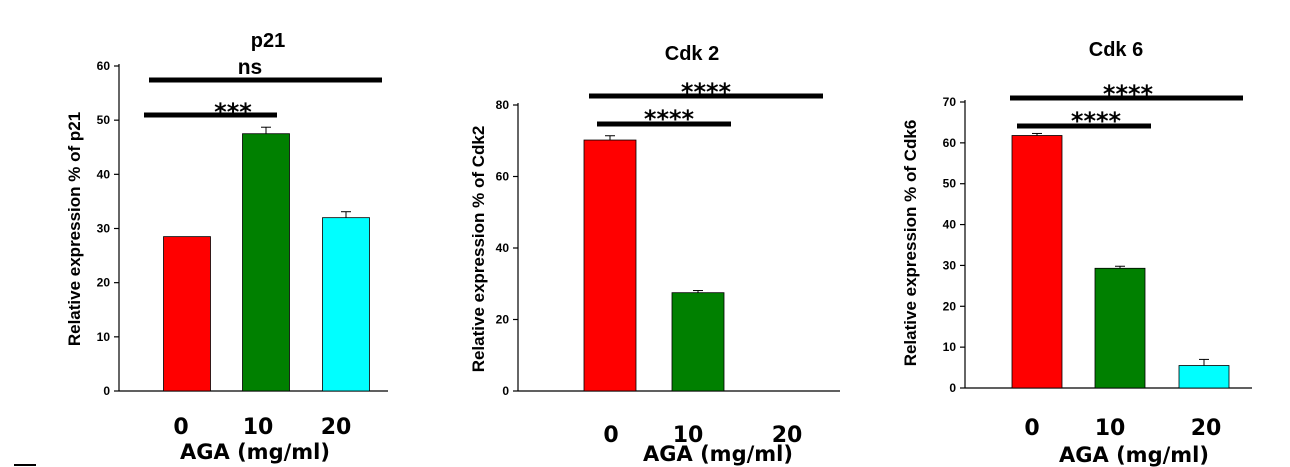 The image size is (1290, 467). What do you see at coordinates (950, 102) in the screenshot?
I see `chart3-y-tick-label: 70` at bounding box center [950, 102].